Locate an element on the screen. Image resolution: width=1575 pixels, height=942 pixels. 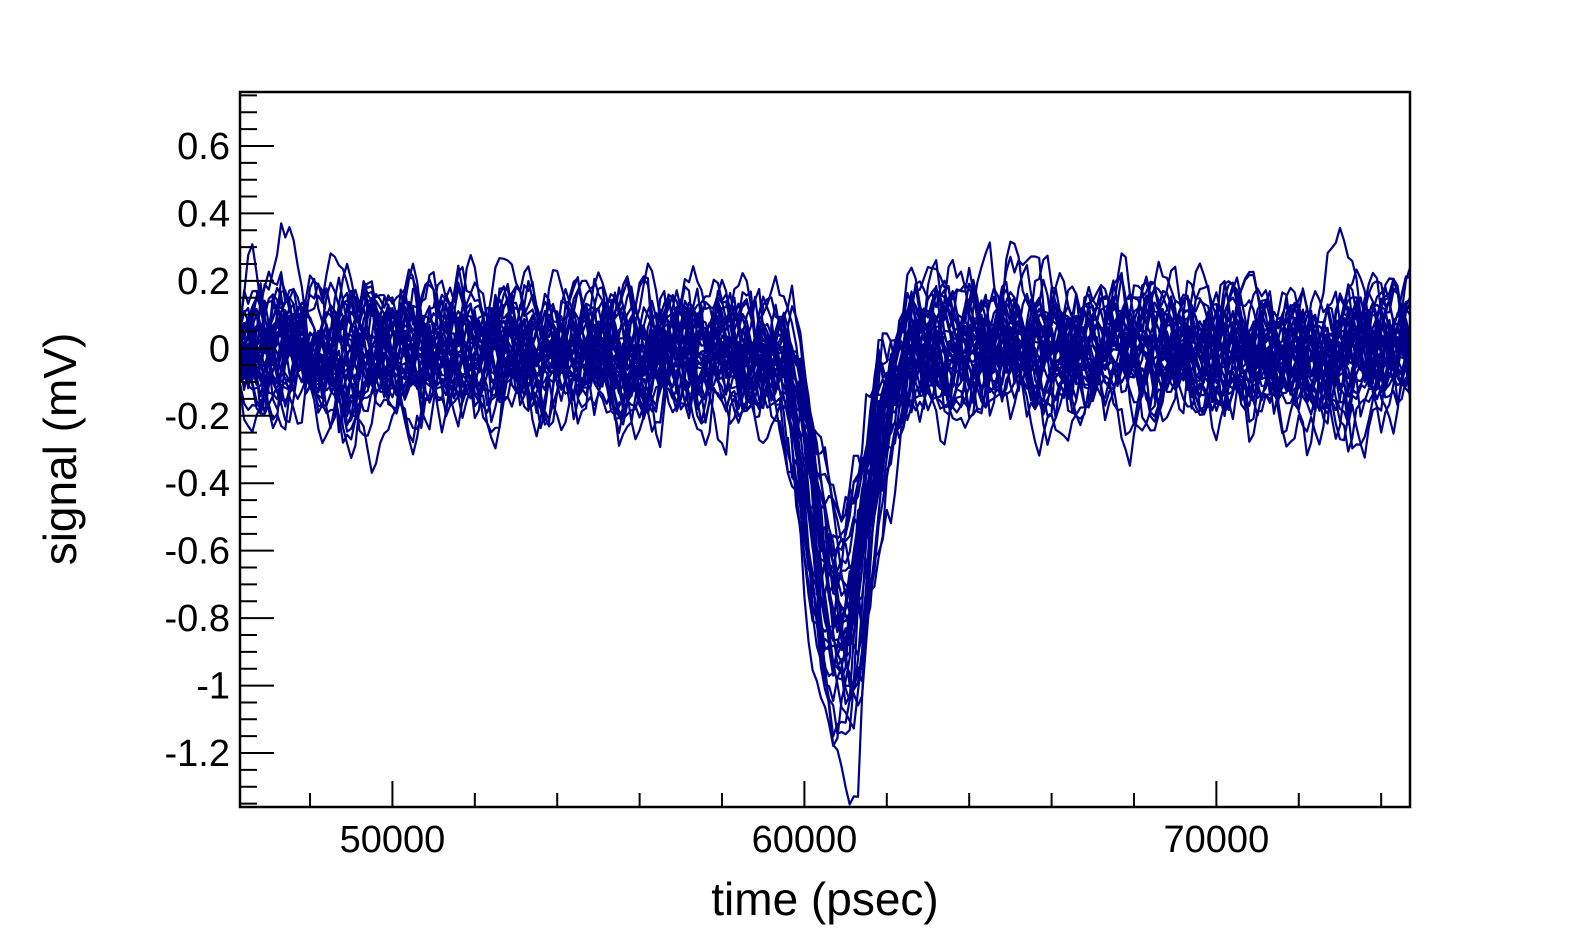
x-tick-label: 60000 is located at coordinates (805, 840).